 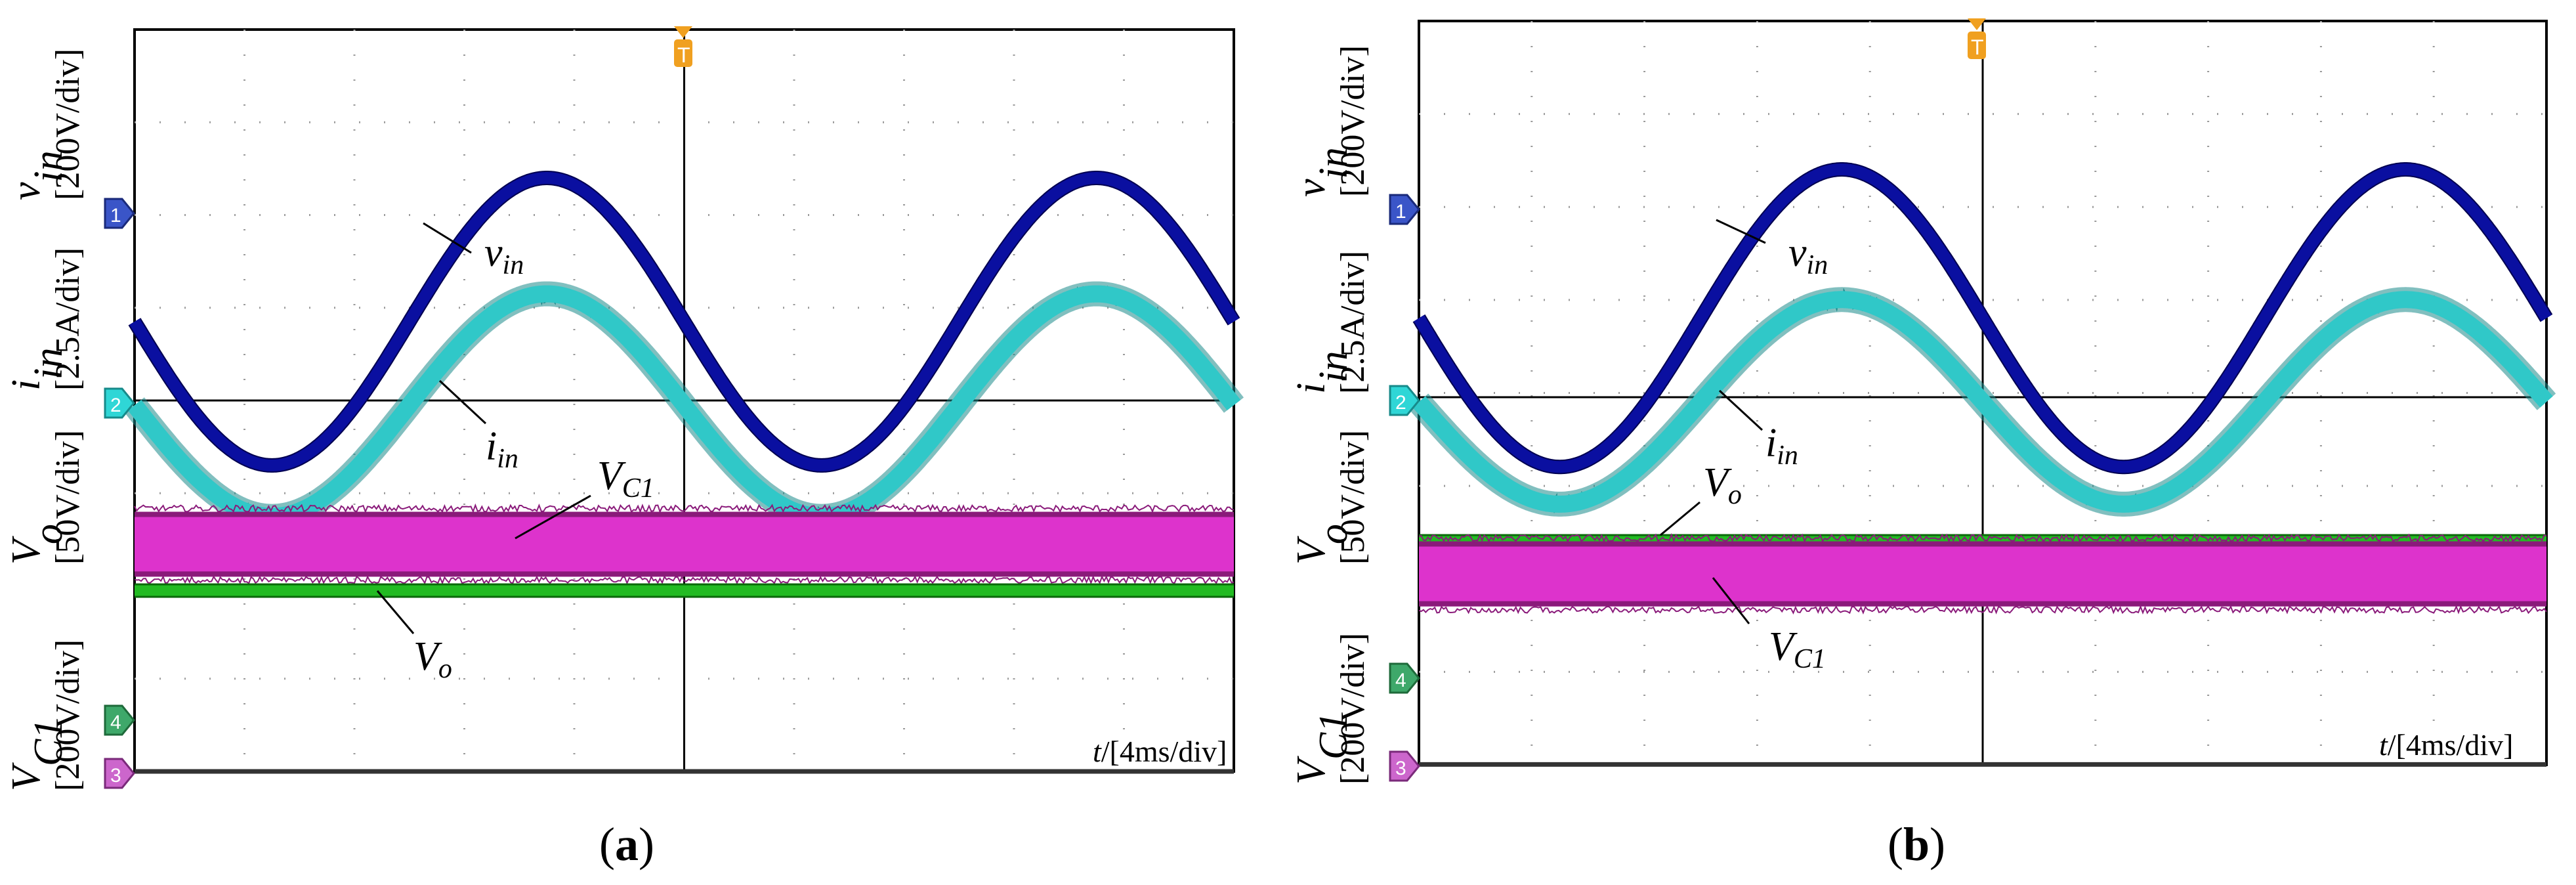 I want to click on trigger-marker-b: T, so click(x=1977, y=39).